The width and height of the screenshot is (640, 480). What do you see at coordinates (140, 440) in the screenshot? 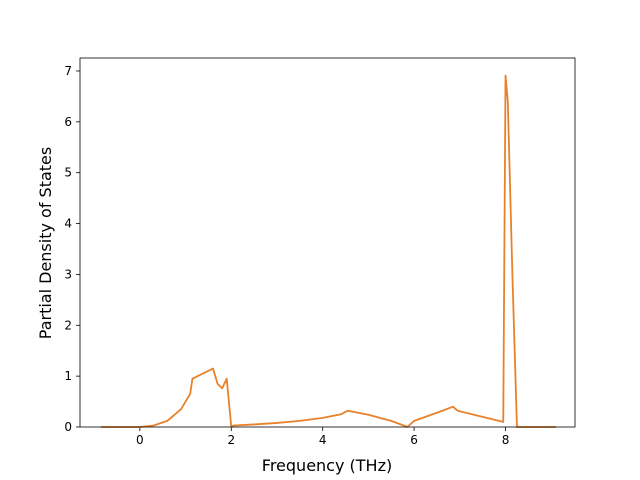
I see `x-tick-label: 0` at bounding box center [140, 440].